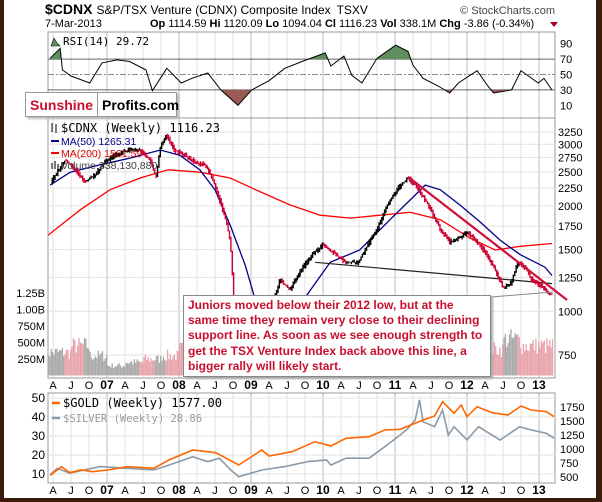 Image resolution: width=602 pixels, height=502 pixels. What do you see at coordinates (330, 24) in the screenshot?
I see `cl-label: Cl` at bounding box center [330, 24].